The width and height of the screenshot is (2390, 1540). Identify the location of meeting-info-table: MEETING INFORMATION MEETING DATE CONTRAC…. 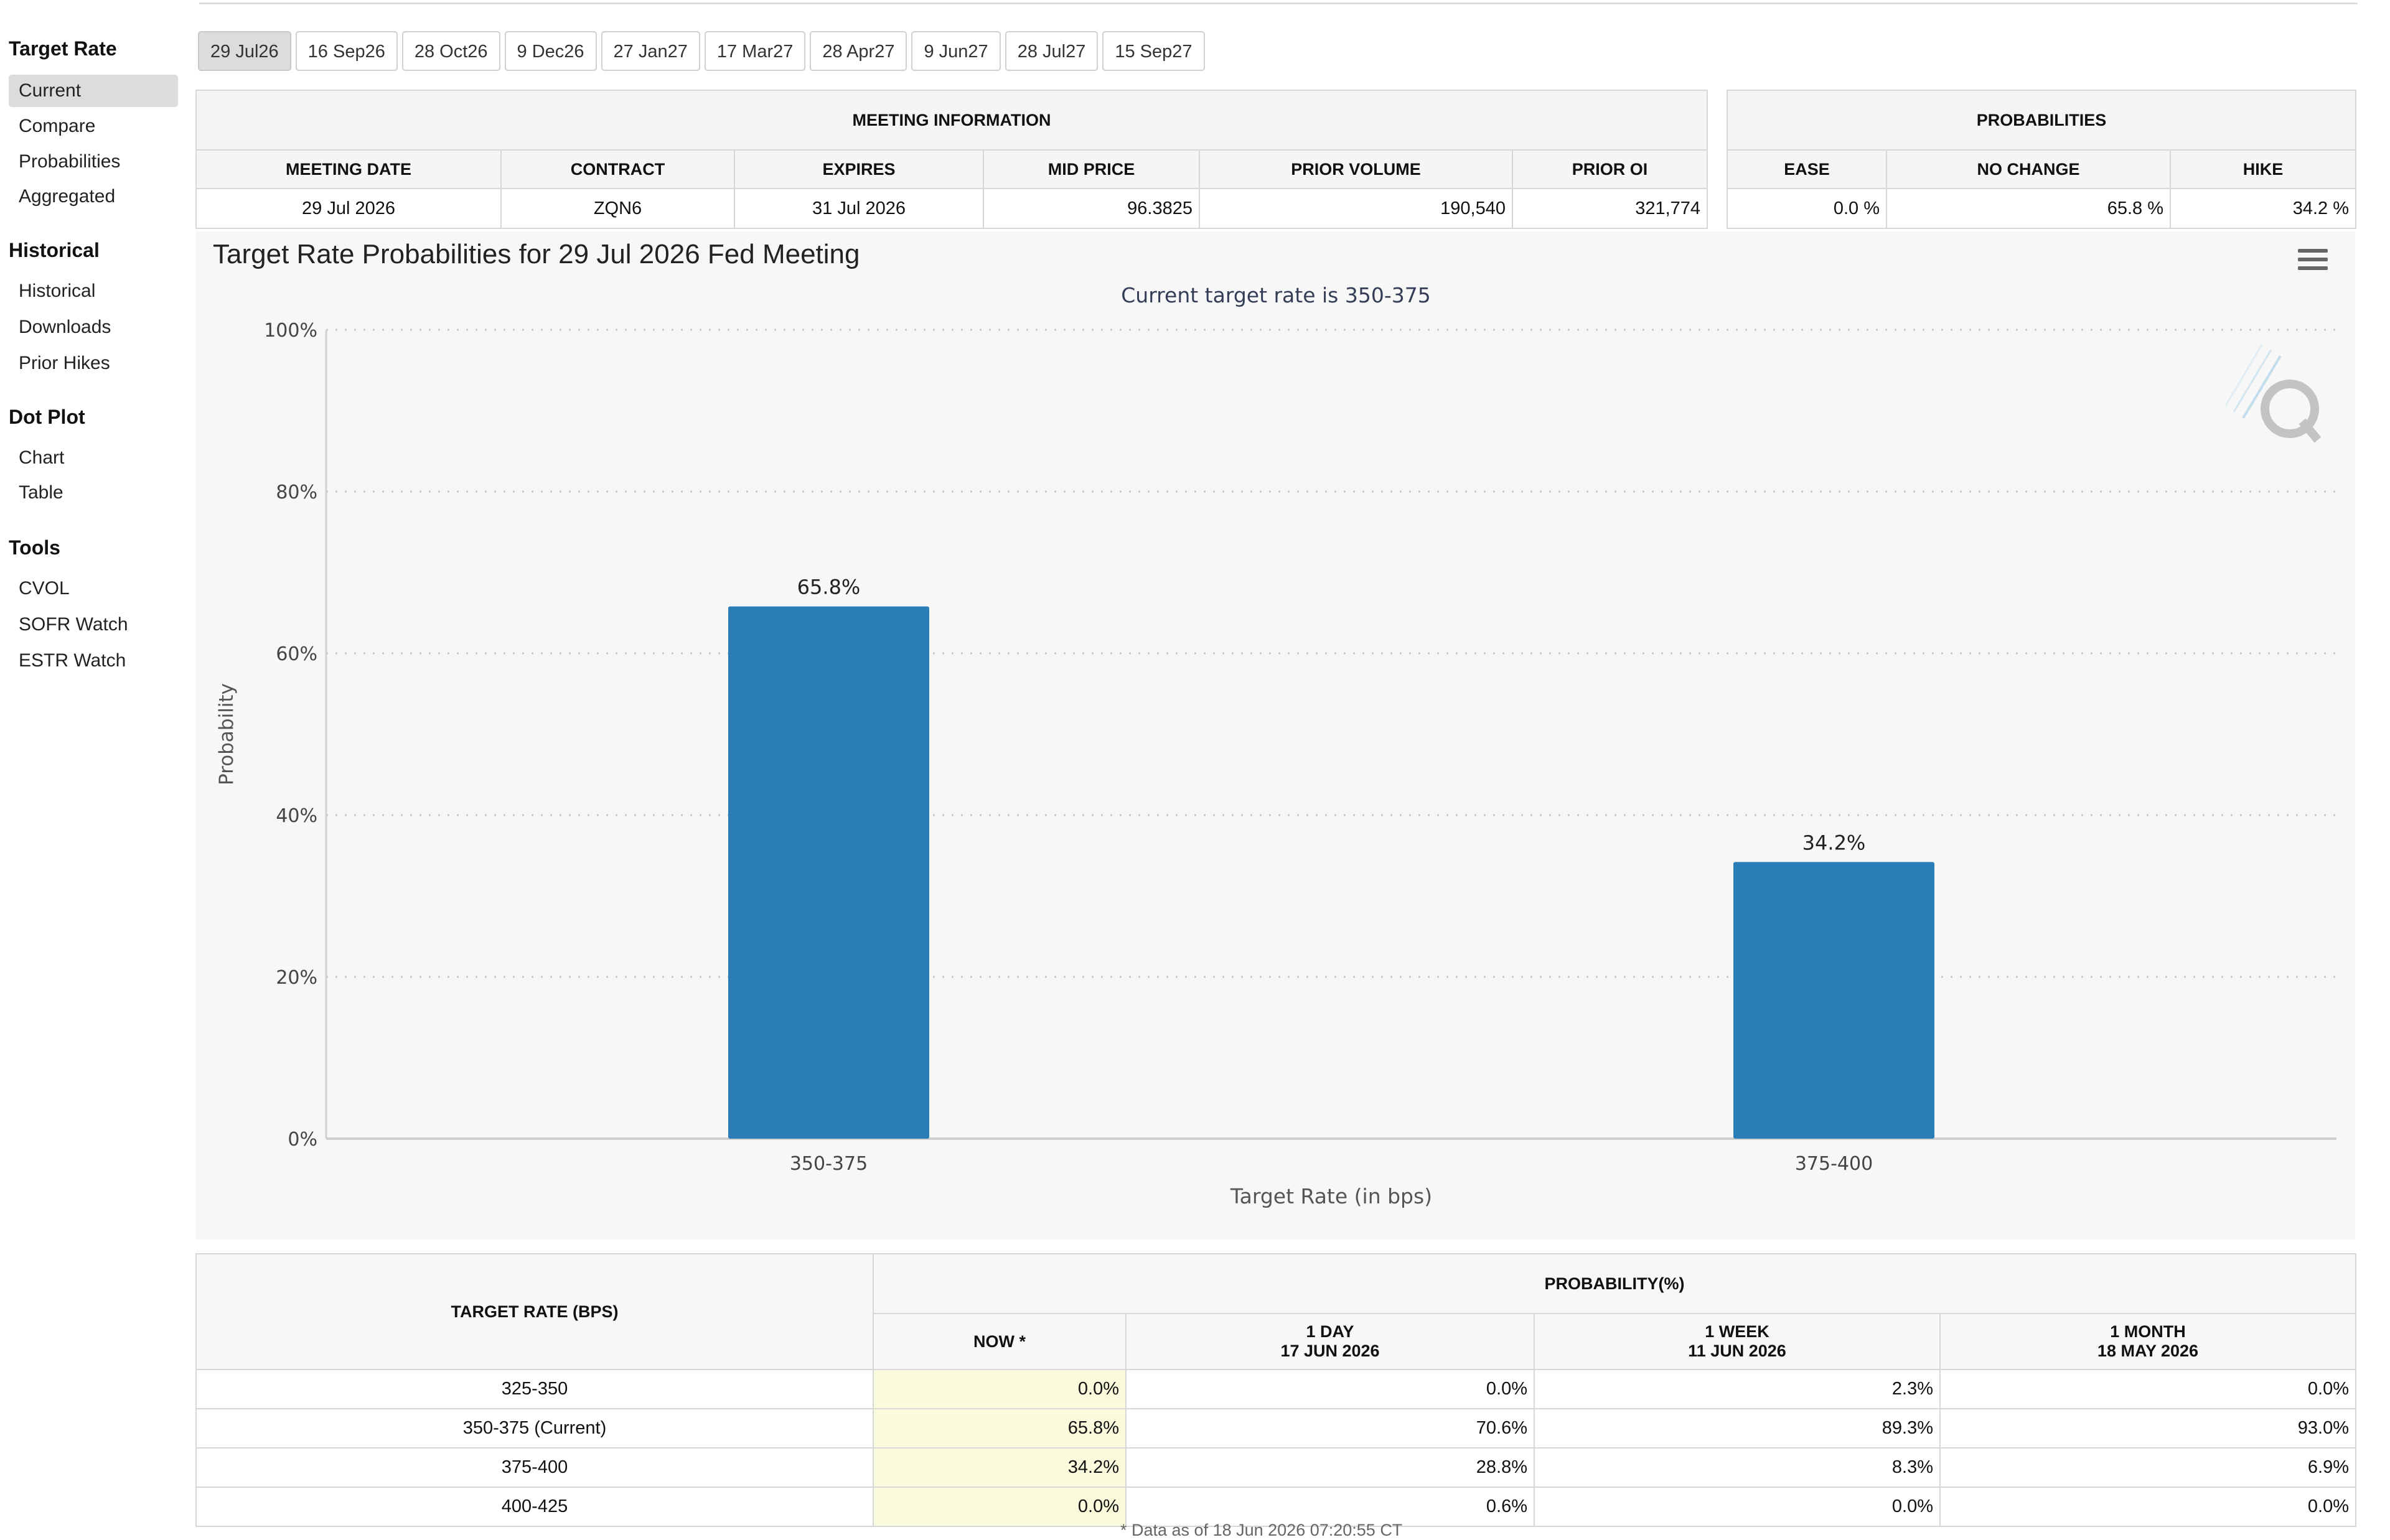
(952, 159).